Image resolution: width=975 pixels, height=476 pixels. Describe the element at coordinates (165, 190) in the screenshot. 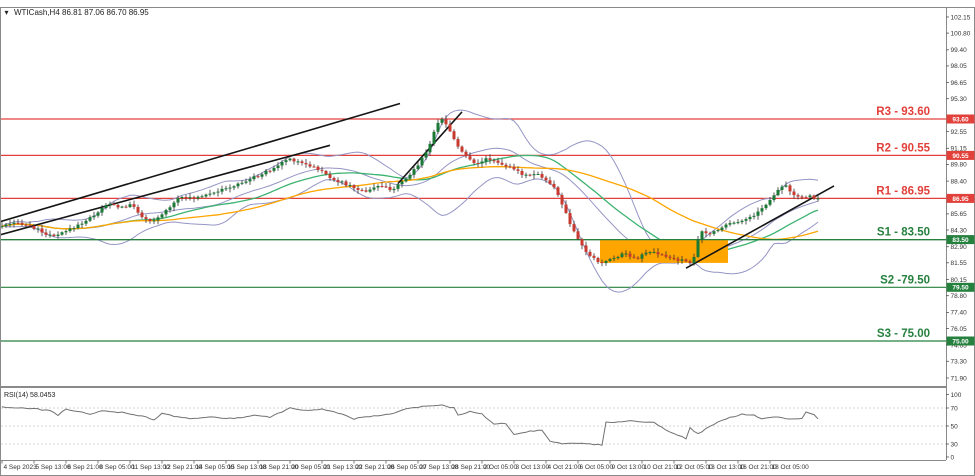

I see `channel-lower-trendline` at that location.